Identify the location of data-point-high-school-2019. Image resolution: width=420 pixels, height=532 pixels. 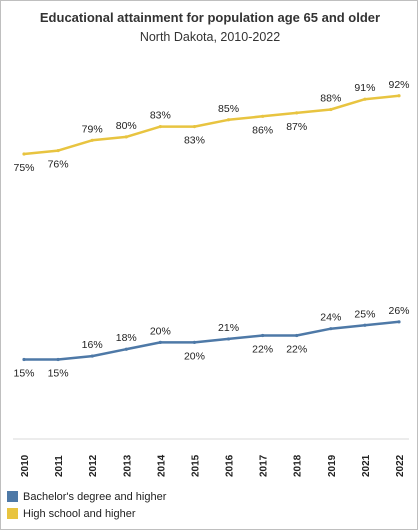
(331, 109).